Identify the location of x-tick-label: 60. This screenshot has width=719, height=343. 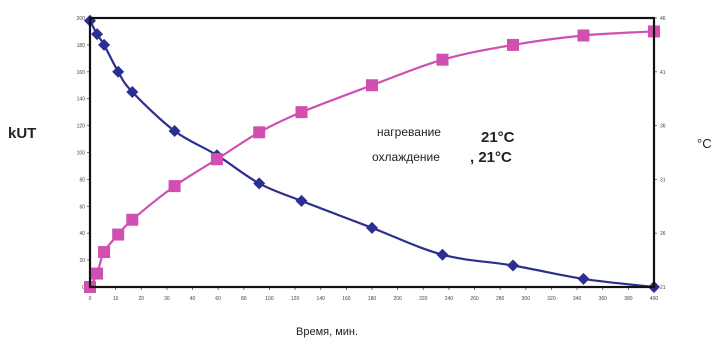
(218, 299).